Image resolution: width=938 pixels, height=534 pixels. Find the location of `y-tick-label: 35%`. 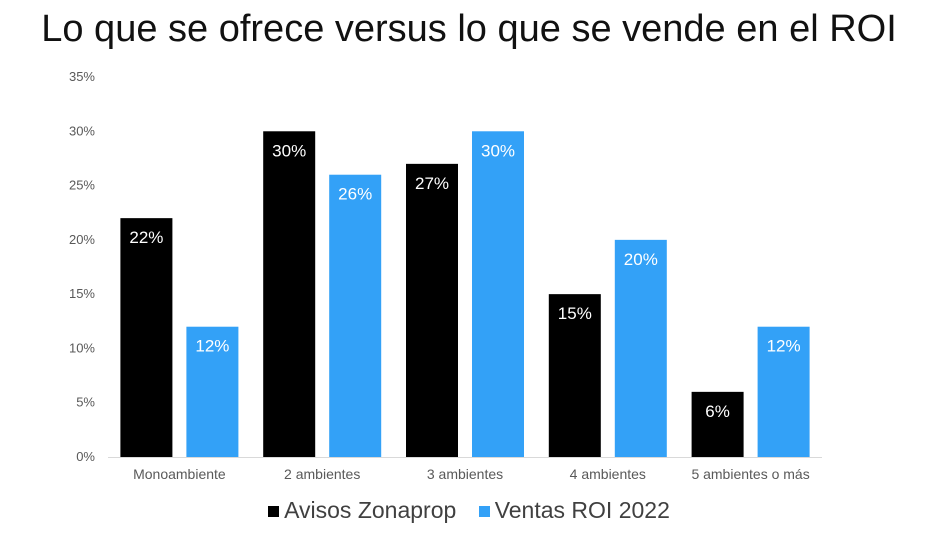

y-tick-label: 35% is located at coordinates (82, 76).